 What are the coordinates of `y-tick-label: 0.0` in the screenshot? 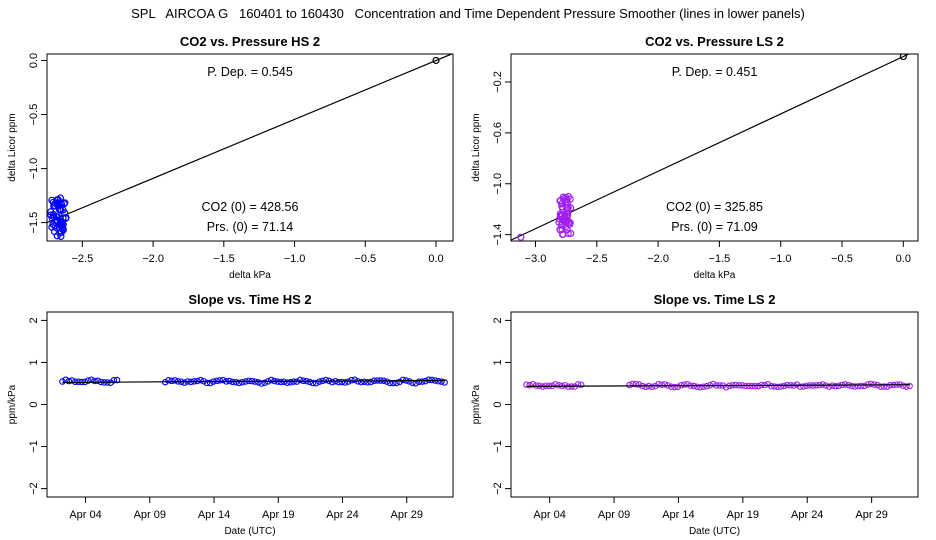 It's located at (34, 60).